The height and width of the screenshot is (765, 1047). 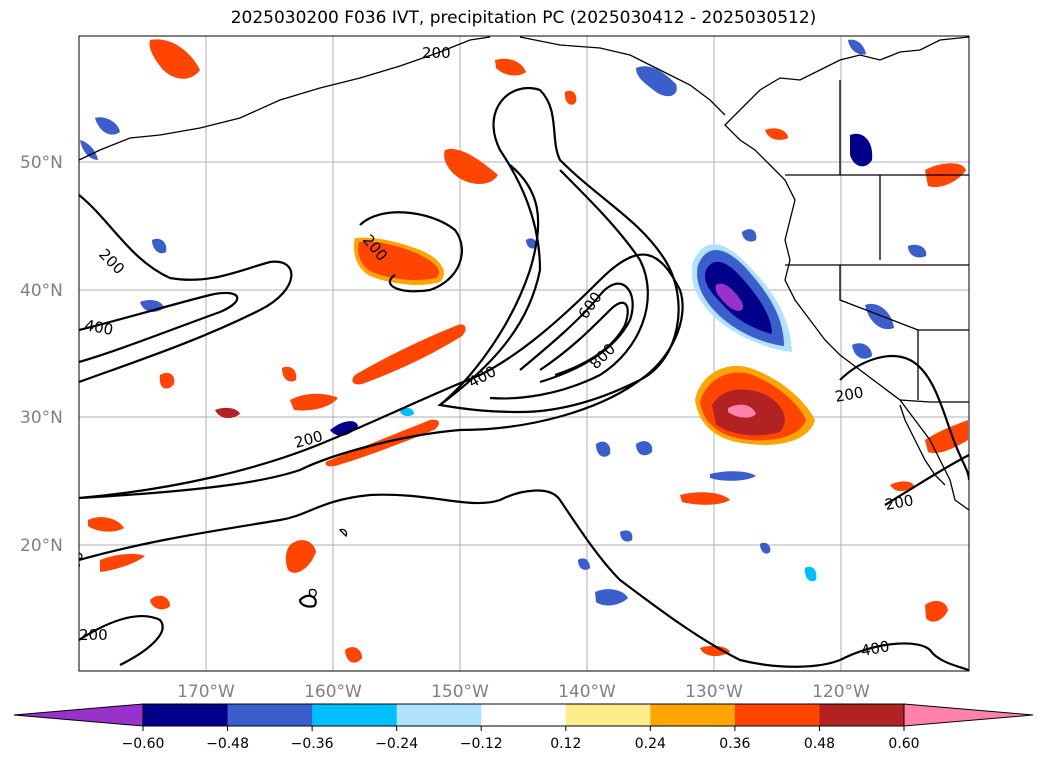 I want to click on colorbar-tick-label: −0.48, so click(x=227, y=744).